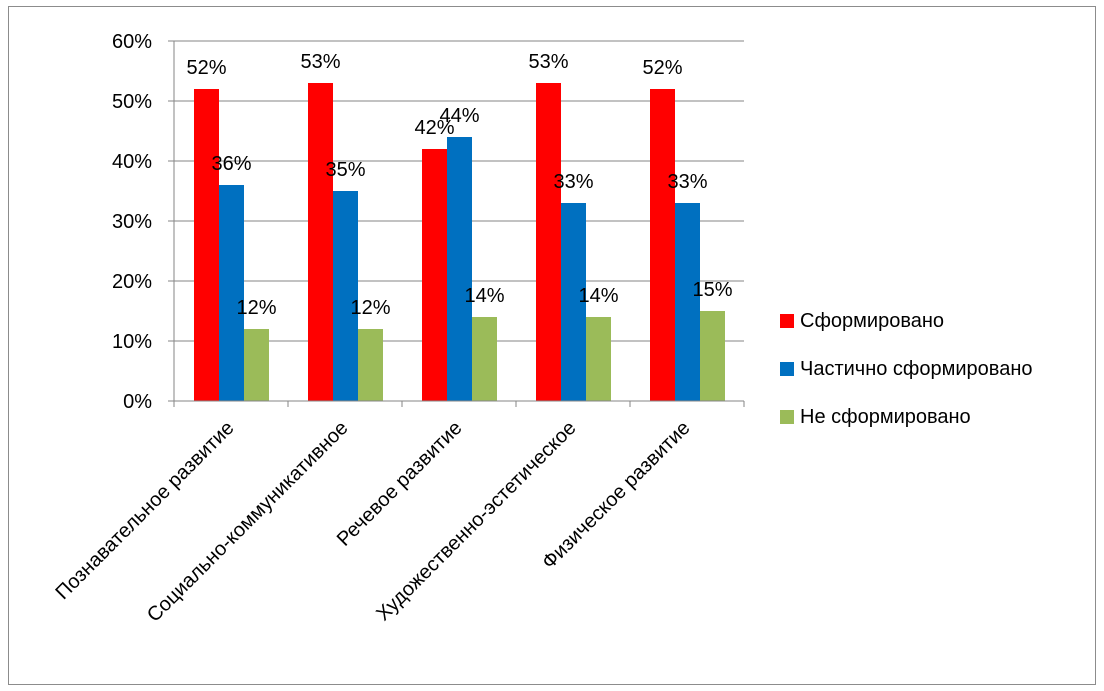 The width and height of the screenshot is (1104, 691). What do you see at coordinates (248, 522) in the screenshot?
I see `x-tick-label: Социально-коммуникативное` at bounding box center [248, 522].